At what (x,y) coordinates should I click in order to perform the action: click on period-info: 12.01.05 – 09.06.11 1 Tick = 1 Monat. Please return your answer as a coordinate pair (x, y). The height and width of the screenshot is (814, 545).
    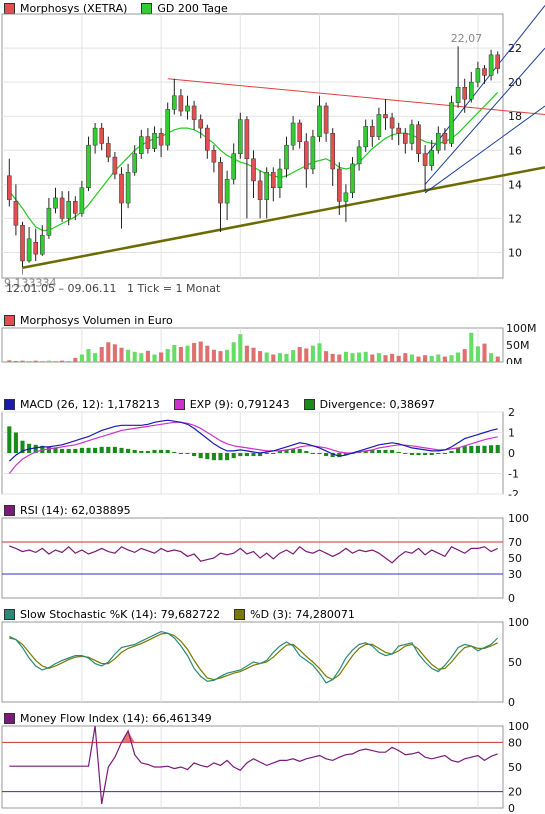
    Looking at the image, I should click on (113, 288).